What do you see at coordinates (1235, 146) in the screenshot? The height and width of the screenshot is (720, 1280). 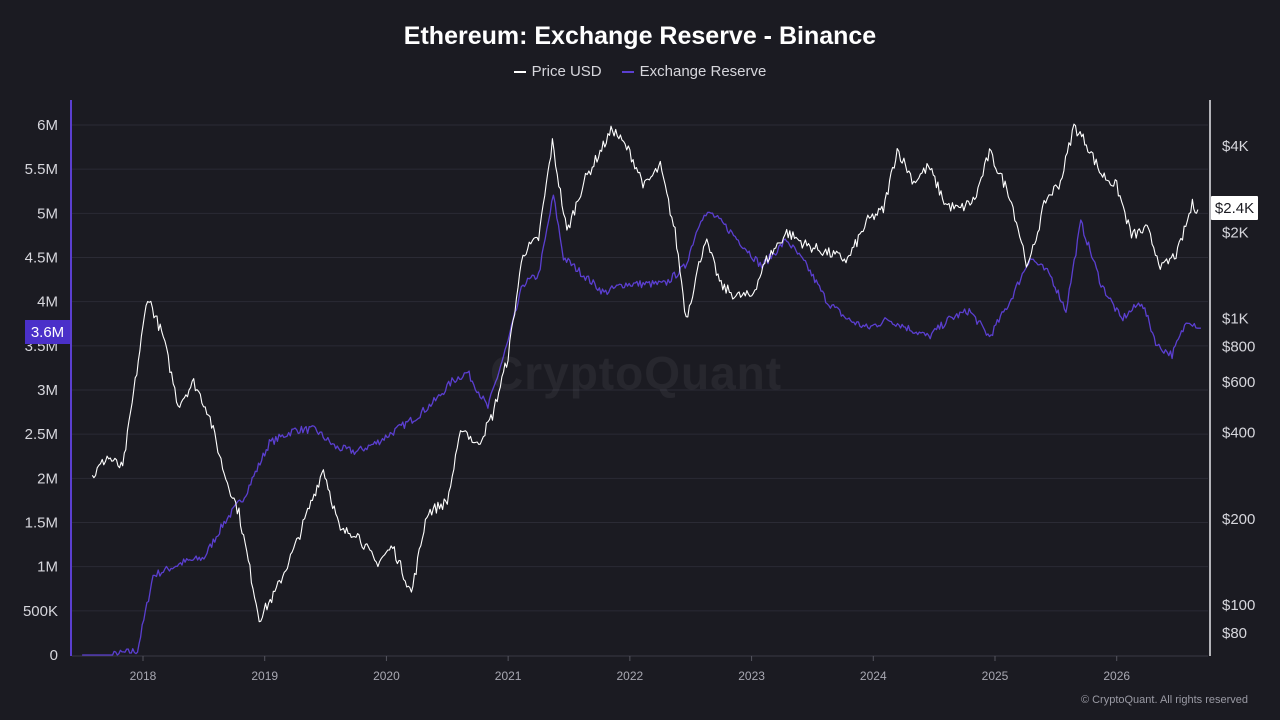 I see `right-tick-label: $4K` at bounding box center [1235, 146].